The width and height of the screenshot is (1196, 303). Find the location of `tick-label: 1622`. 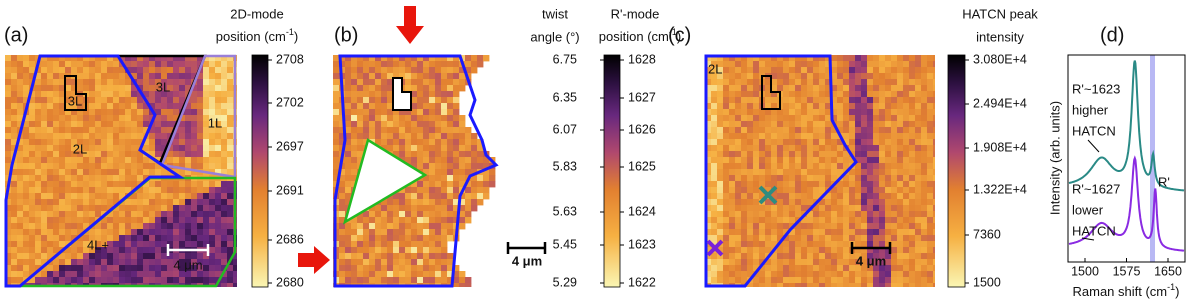

tick-label: 1622 is located at coordinates (642, 282).